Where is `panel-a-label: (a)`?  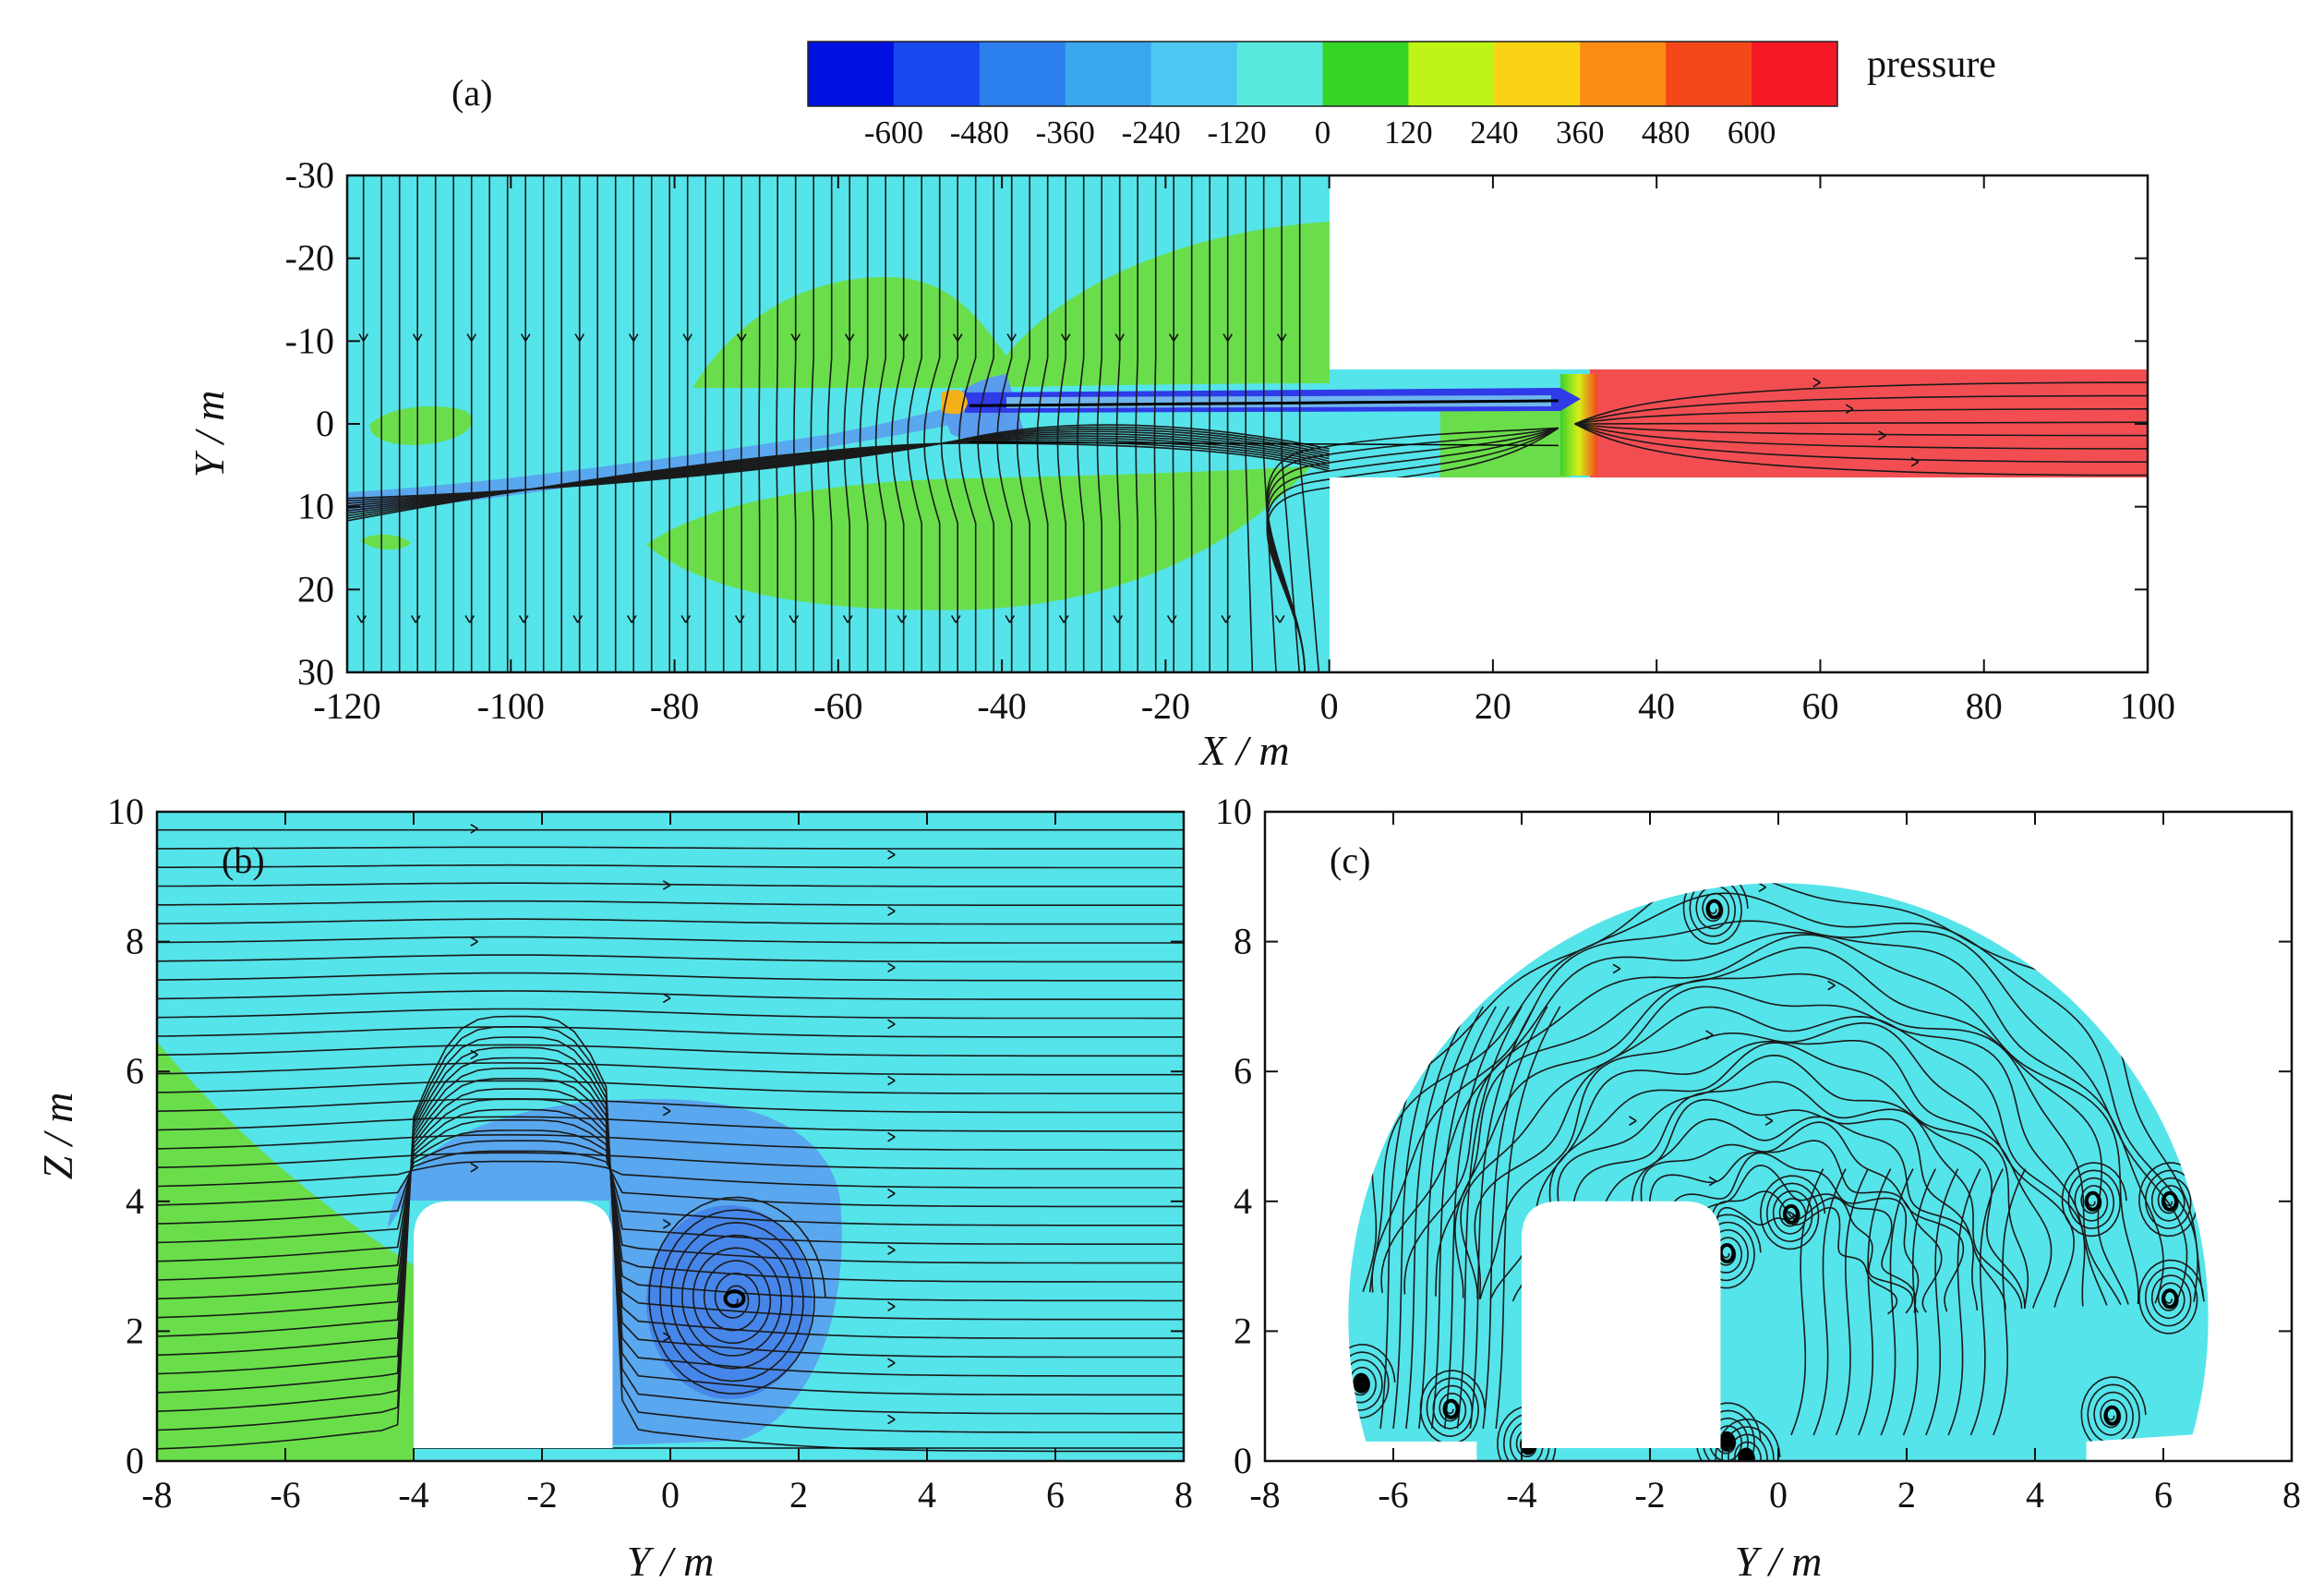 panel-a-label: (a) is located at coordinates (472, 93).